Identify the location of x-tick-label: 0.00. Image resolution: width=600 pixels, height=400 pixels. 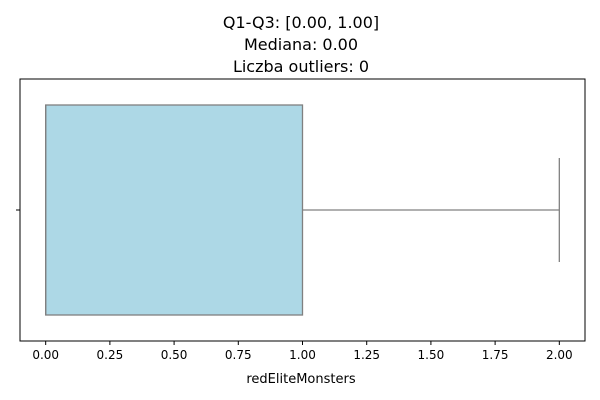
(45, 355).